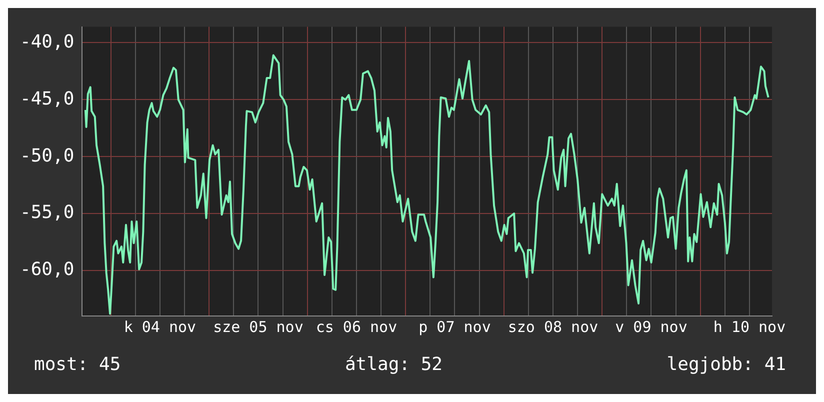 The width and height of the screenshot is (824, 402). Describe the element at coordinates (160, 327) in the screenshot. I see `x-tick-label: k 04 nov` at that location.